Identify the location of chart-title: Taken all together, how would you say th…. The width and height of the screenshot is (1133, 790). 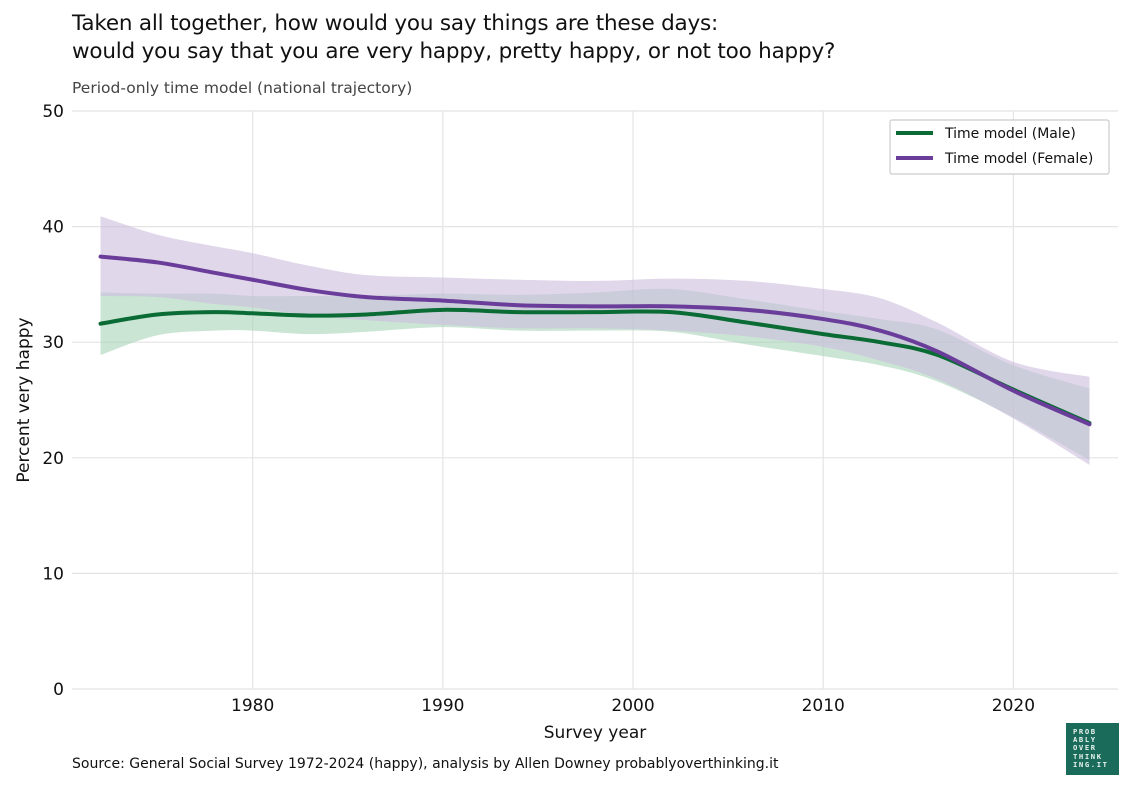
(453, 38).